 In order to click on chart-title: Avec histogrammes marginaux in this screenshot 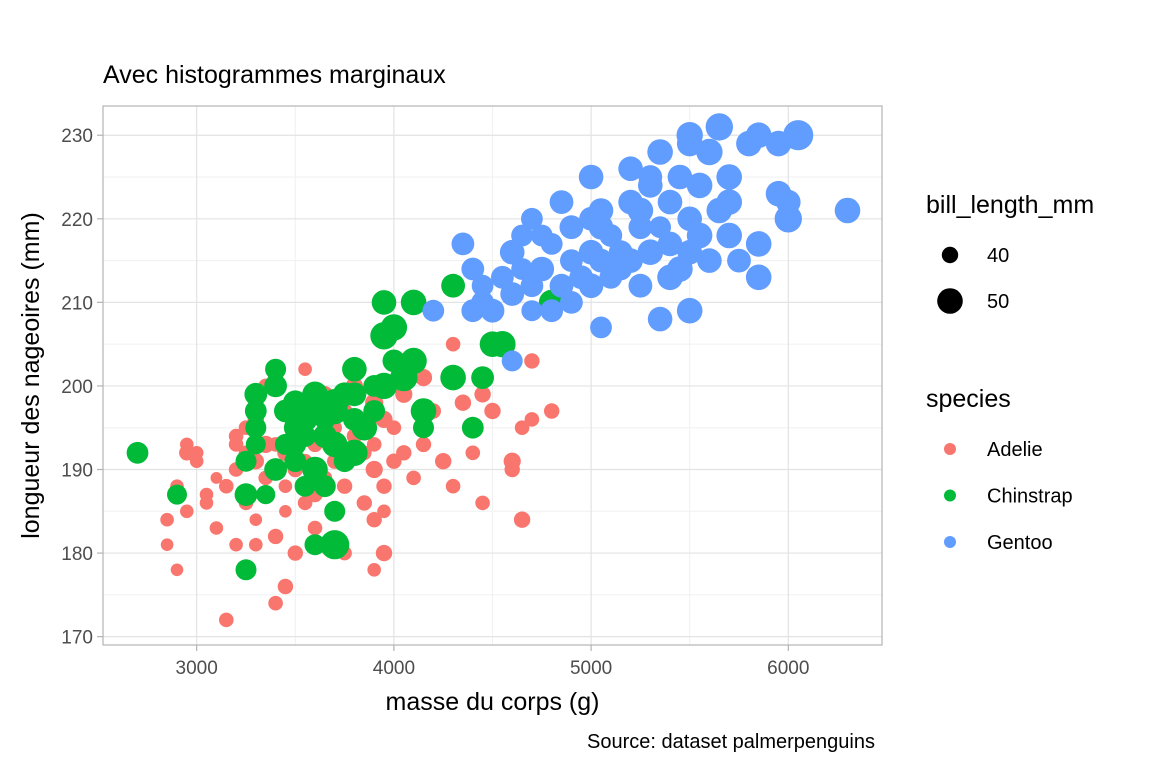, I will do `click(274, 75)`.